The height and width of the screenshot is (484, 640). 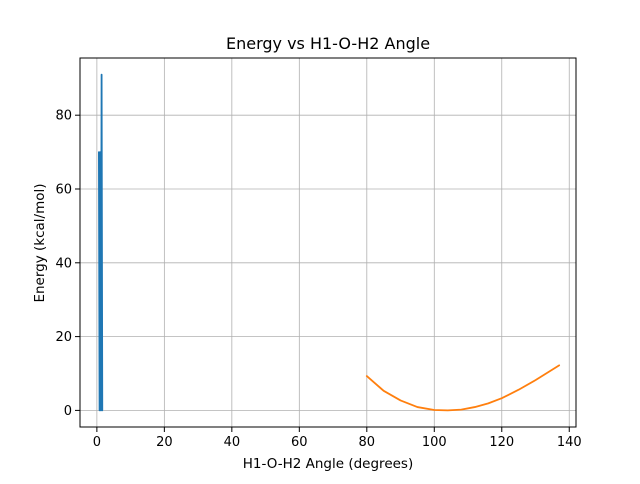 What do you see at coordinates (164, 442) in the screenshot?
I see `x-tick-label: 20` at bounding box center [164, 442].